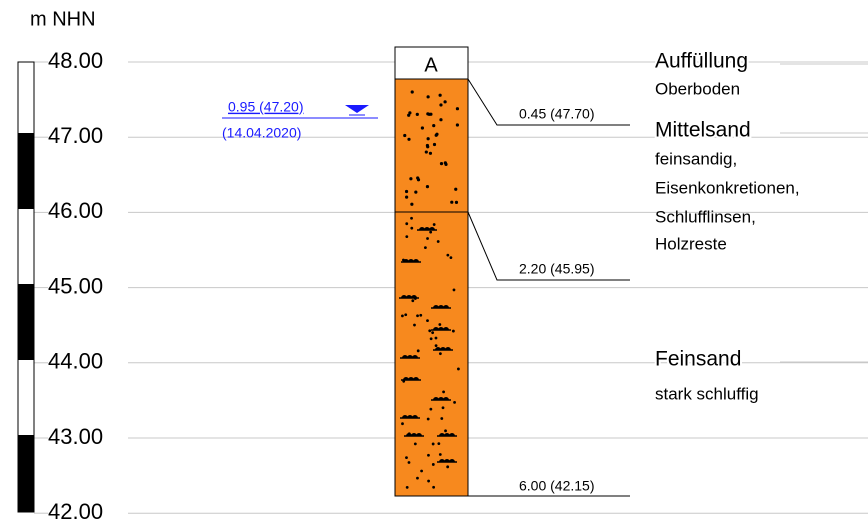  What do you see at coordinates (75, 285) in the screenshot?
I see `scale-tick-label: 45.00` at bounding box center [75, 285].